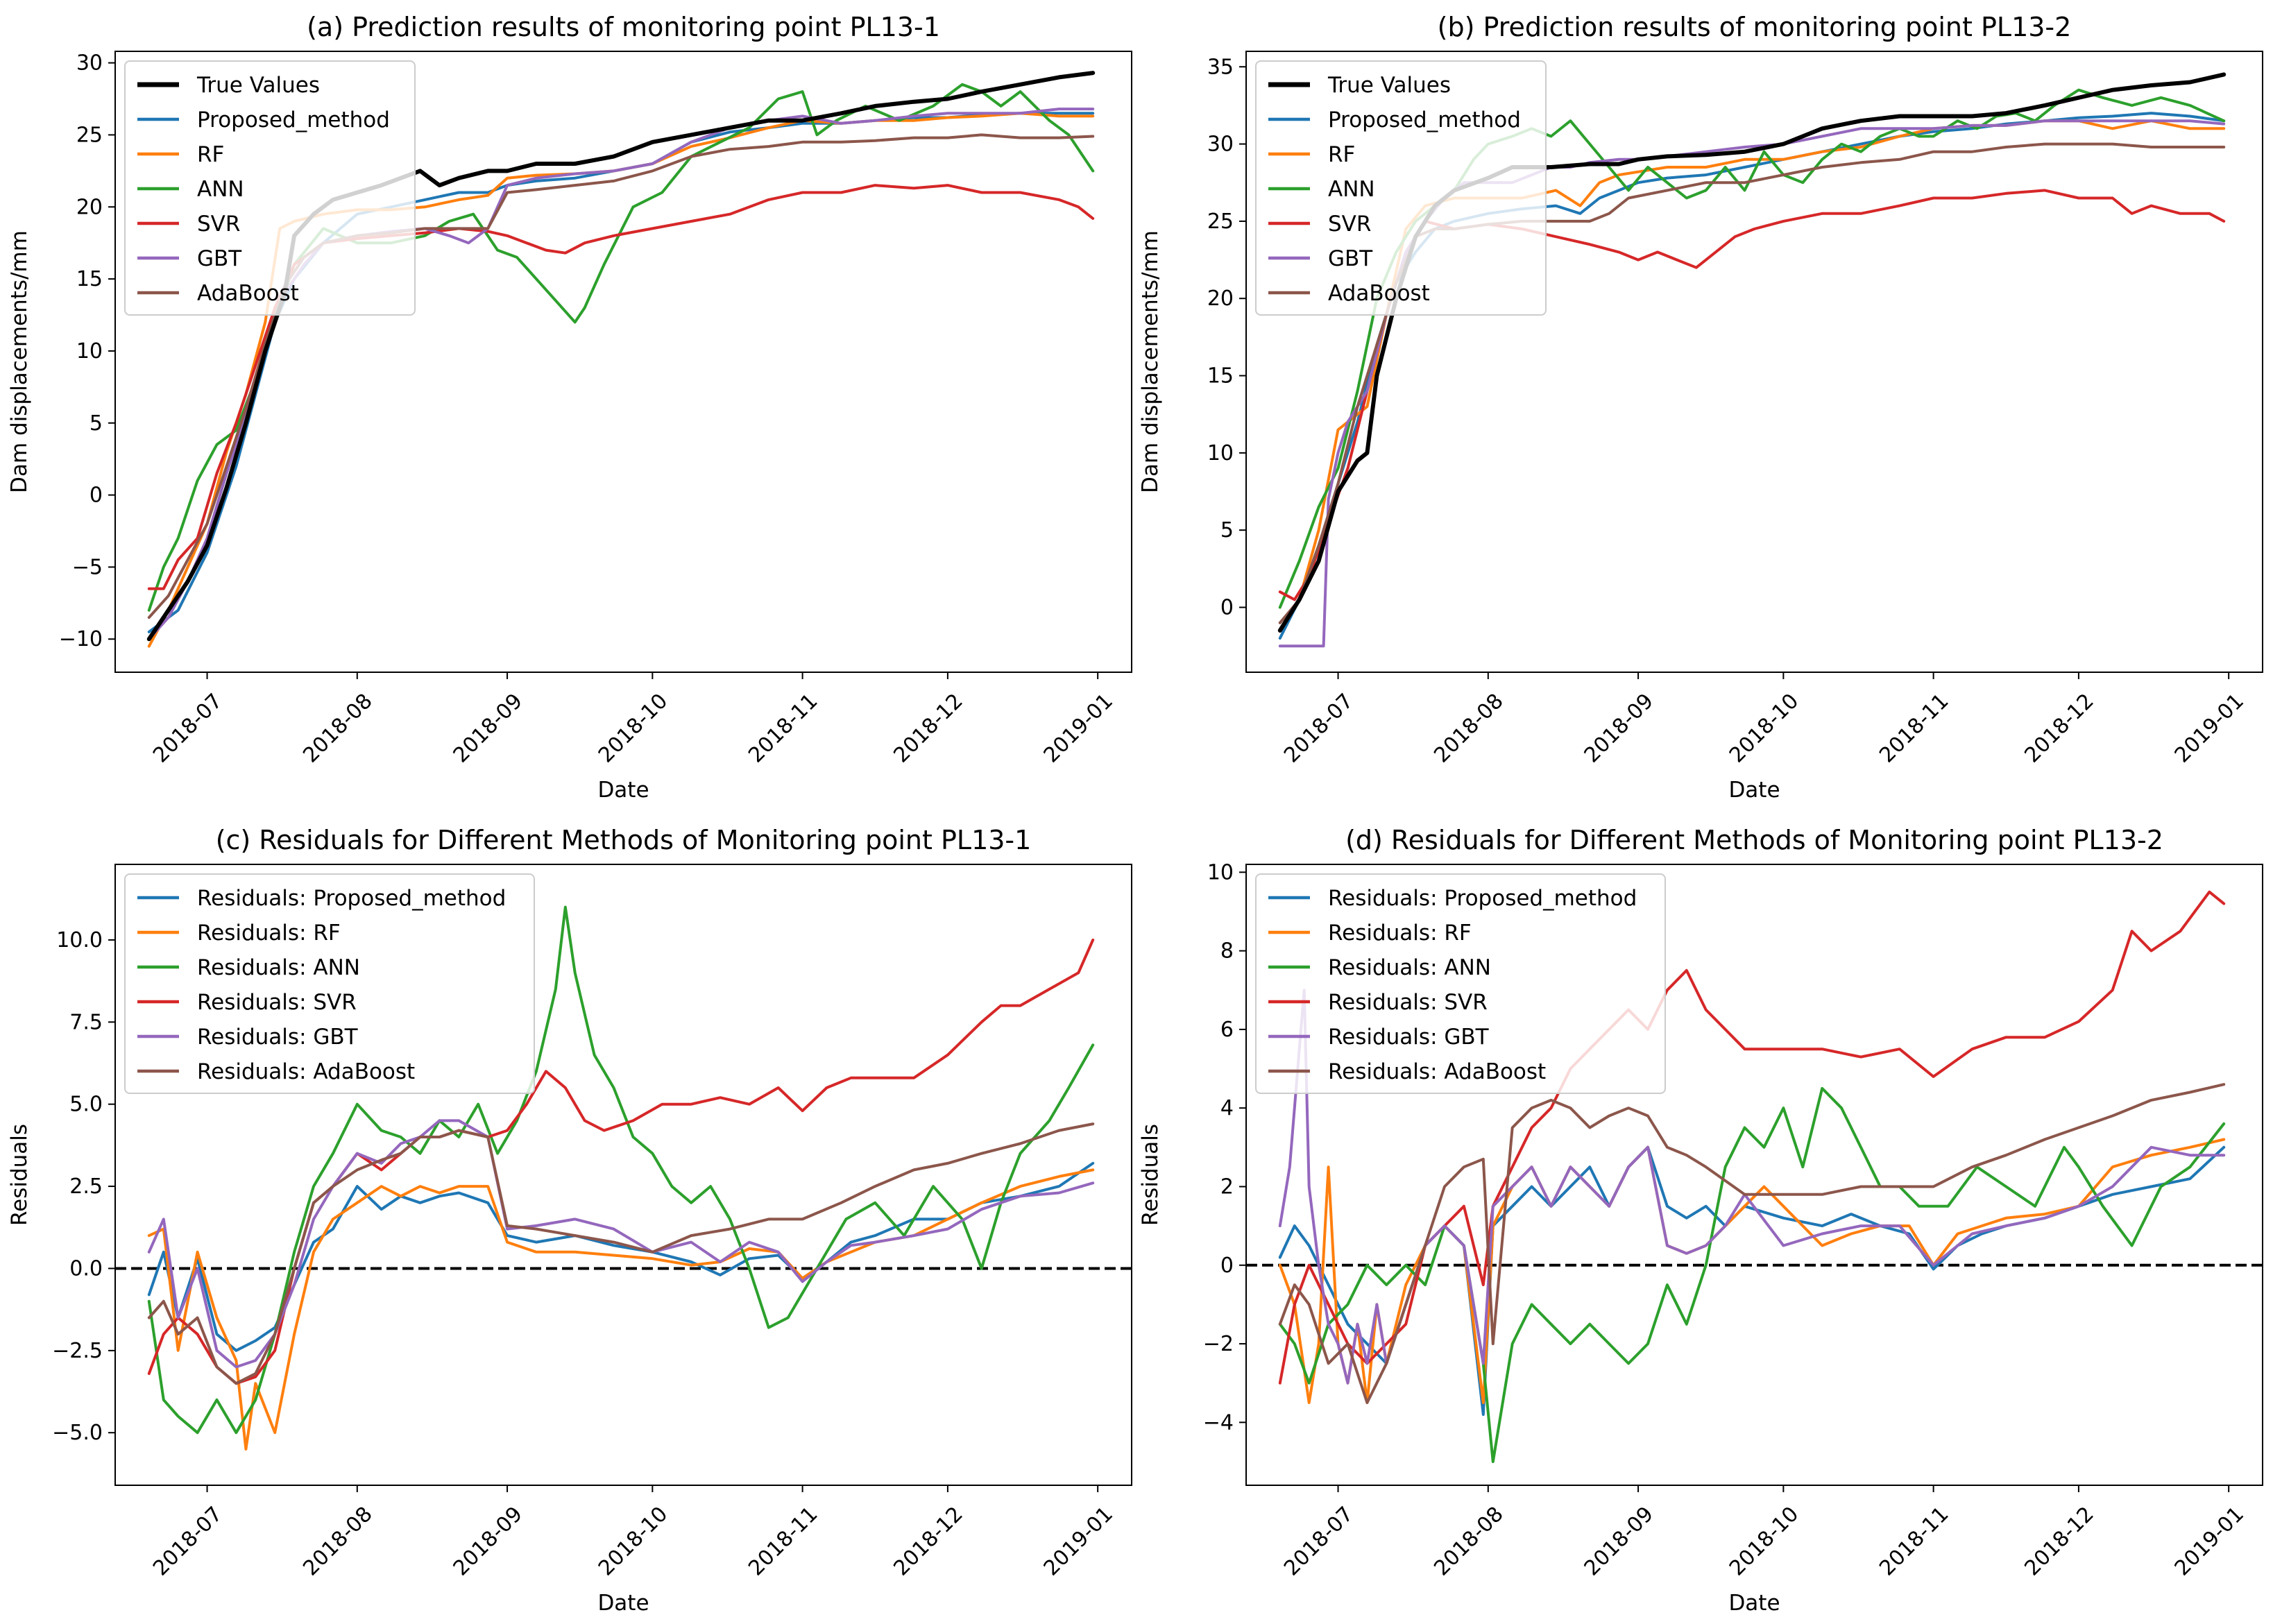 This screenshot has height=1624, width=2273. Describe the element at coordinates (1227, 1186) in the screenshot. I see `y-tick-label-d: 2` at that location.